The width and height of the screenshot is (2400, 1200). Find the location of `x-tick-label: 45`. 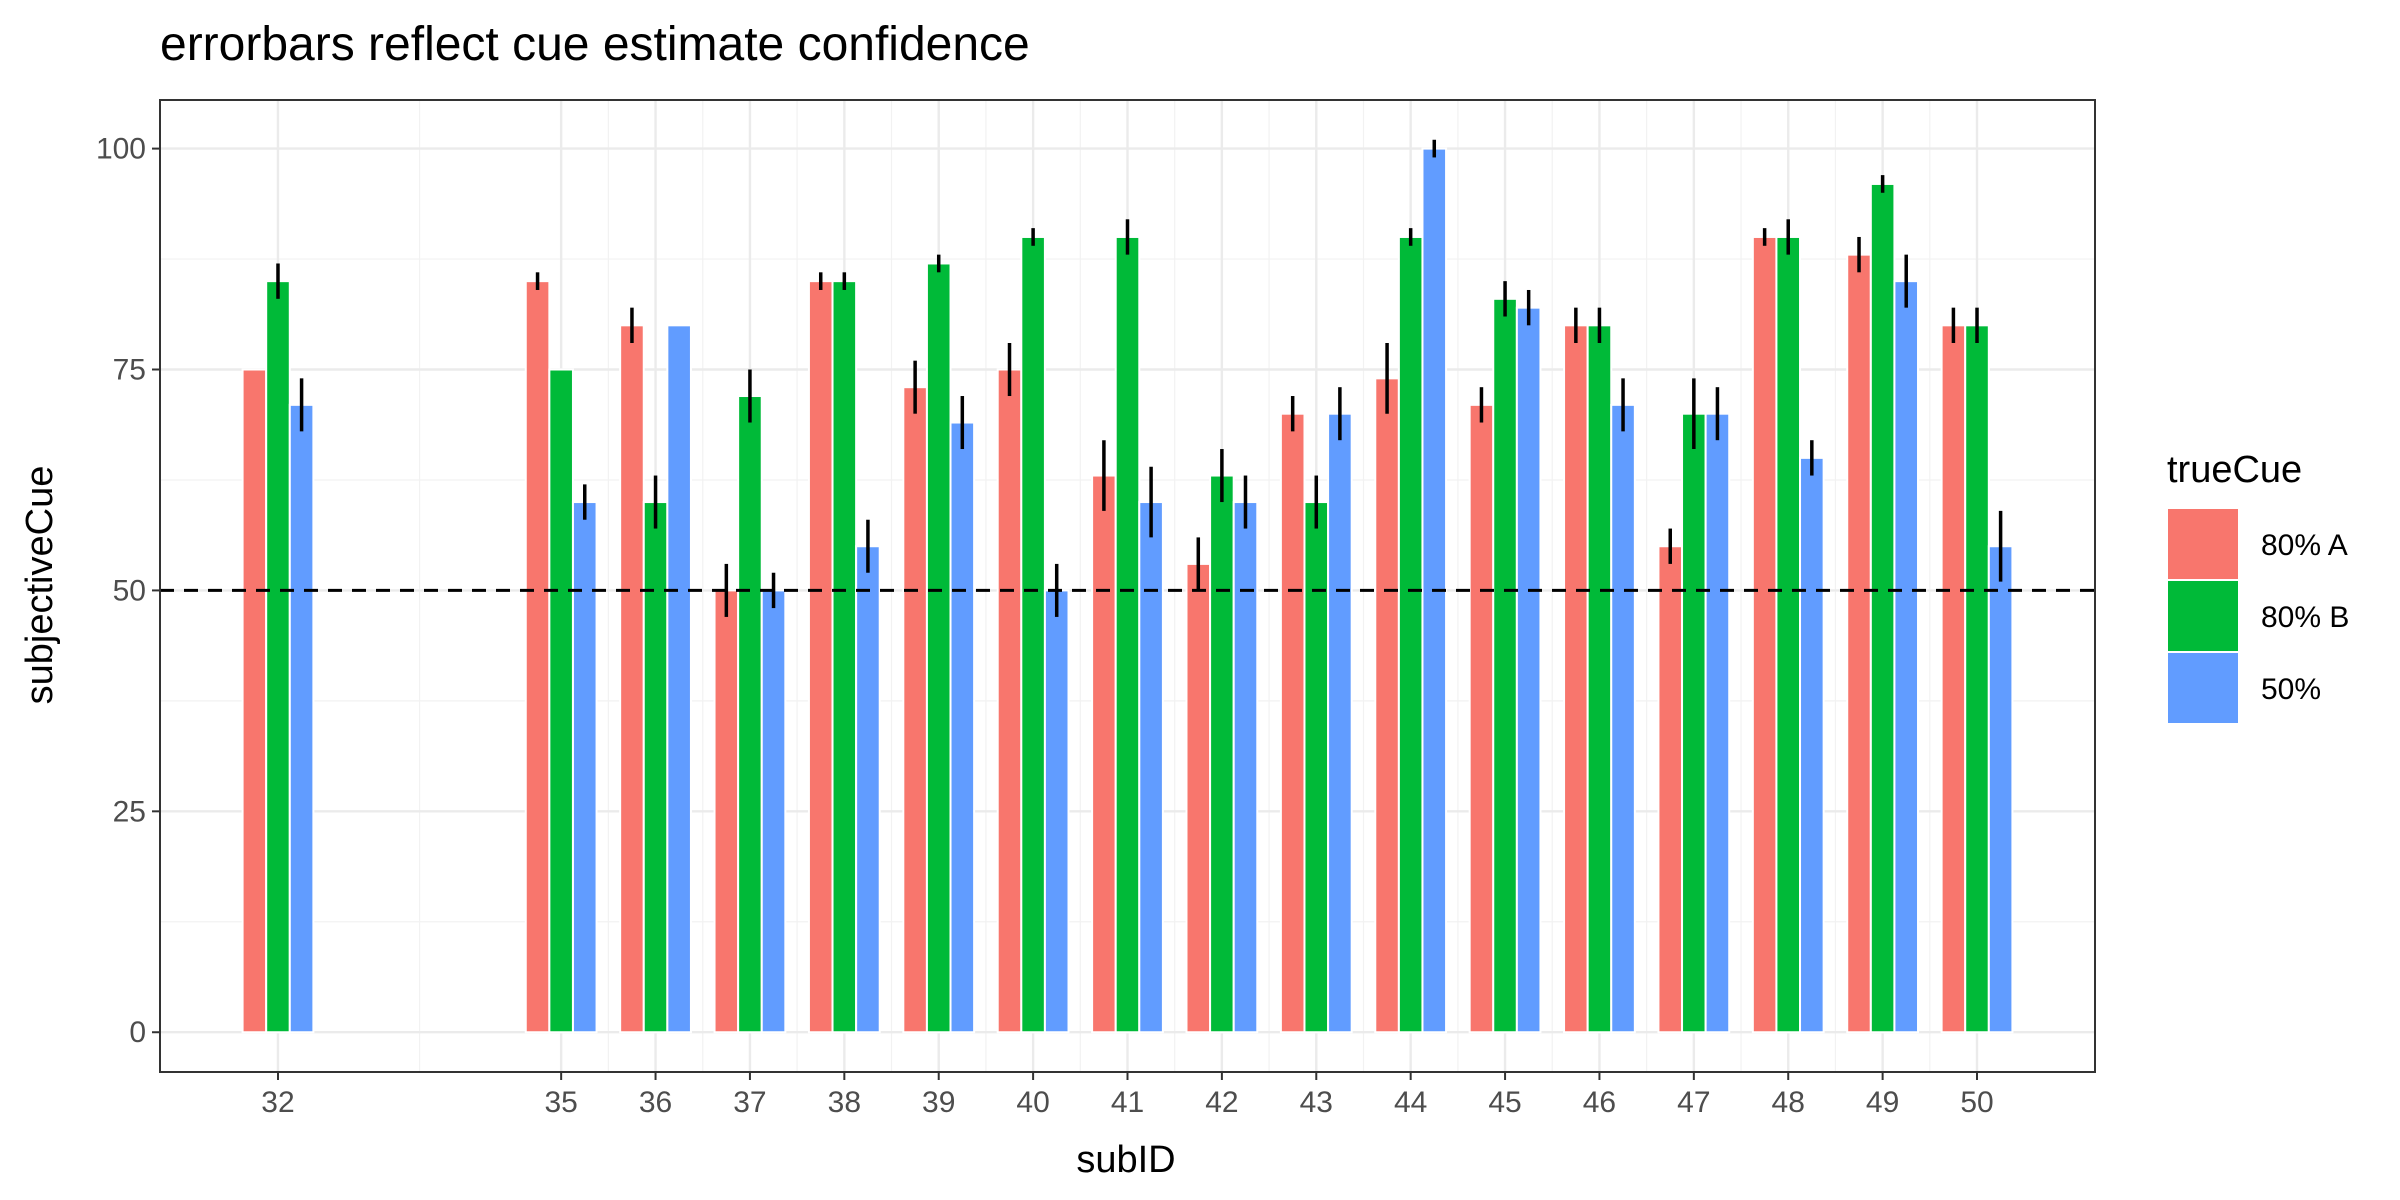

x-tick-label: 45 is located at coordinates (1504, 1102).